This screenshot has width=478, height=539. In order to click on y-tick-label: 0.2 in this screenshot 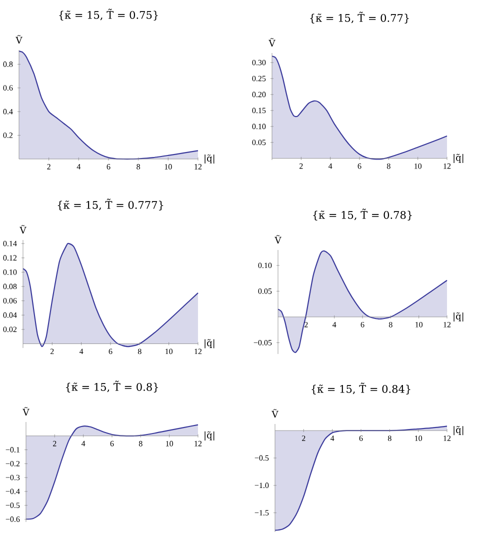, I will do `click(8, 135)`.